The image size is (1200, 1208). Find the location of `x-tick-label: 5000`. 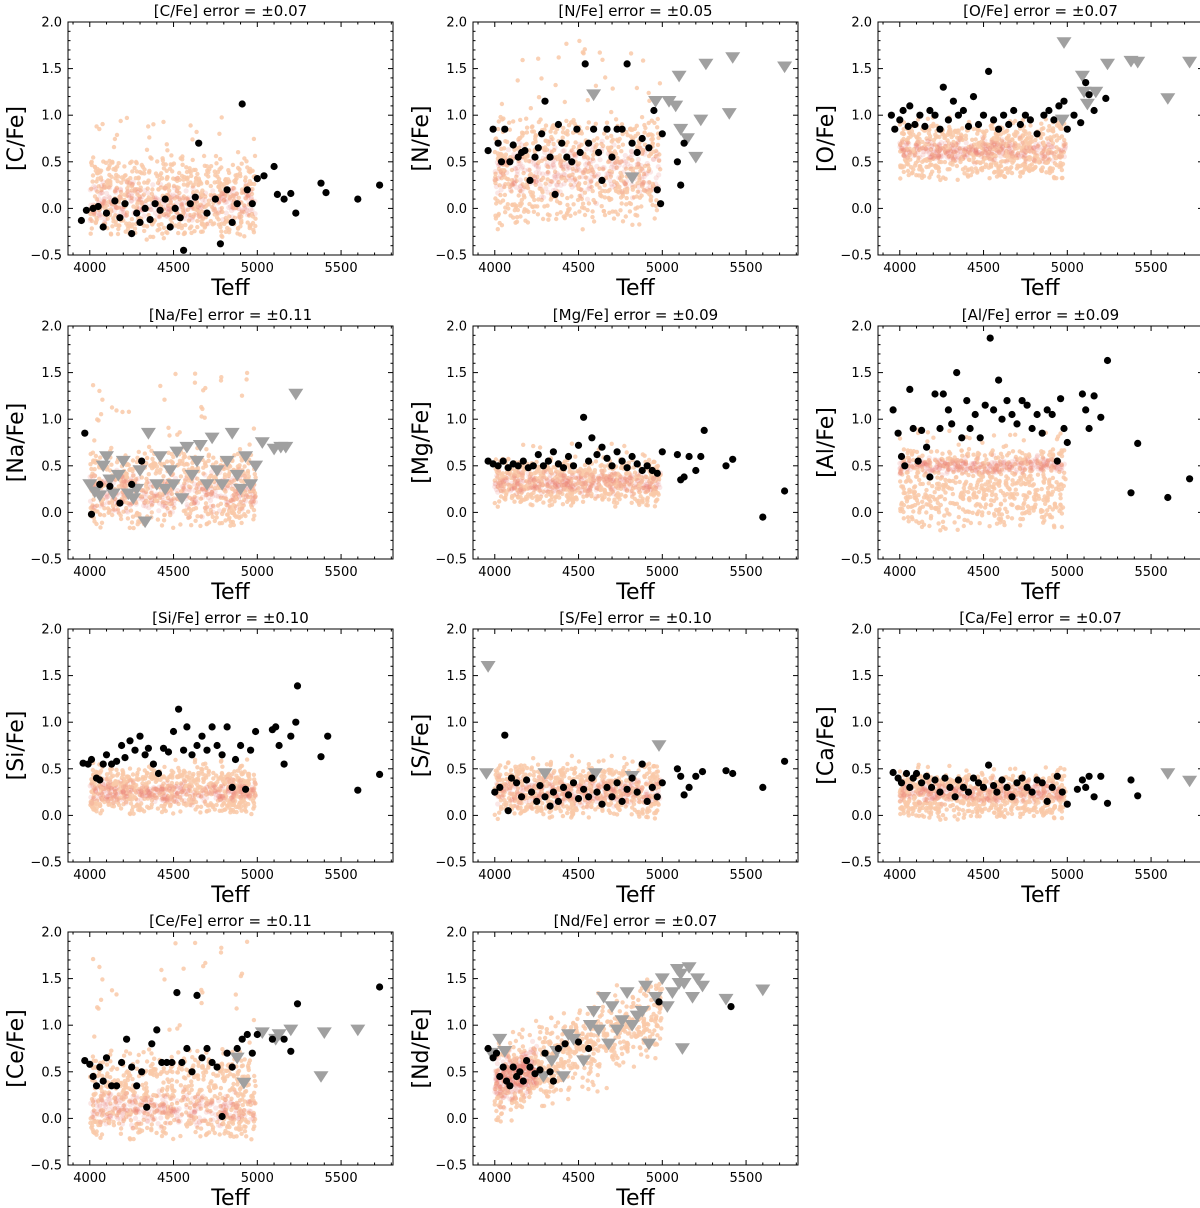

x-tick-label: 5000 is located at coordinates (662, 268).